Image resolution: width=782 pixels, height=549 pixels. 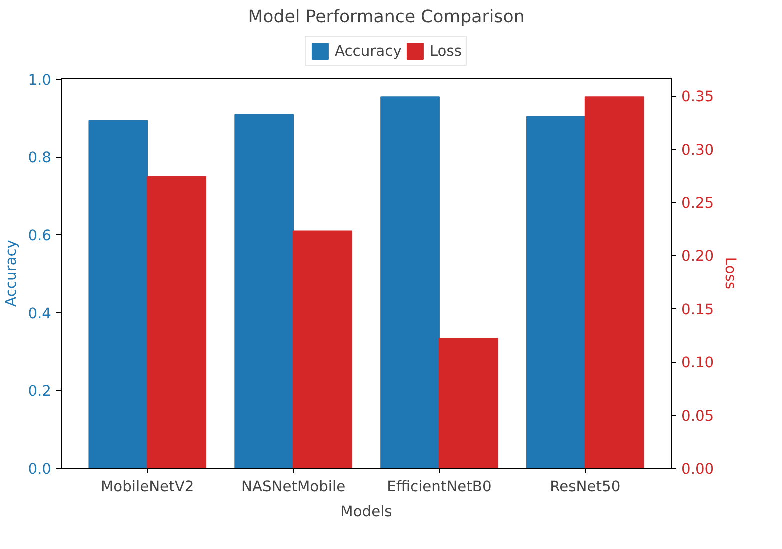 What do you see at coordinates (585, 487) in the screenshot?
I see `x-tick-label: ResNet50` at bounding box center [585, 487].